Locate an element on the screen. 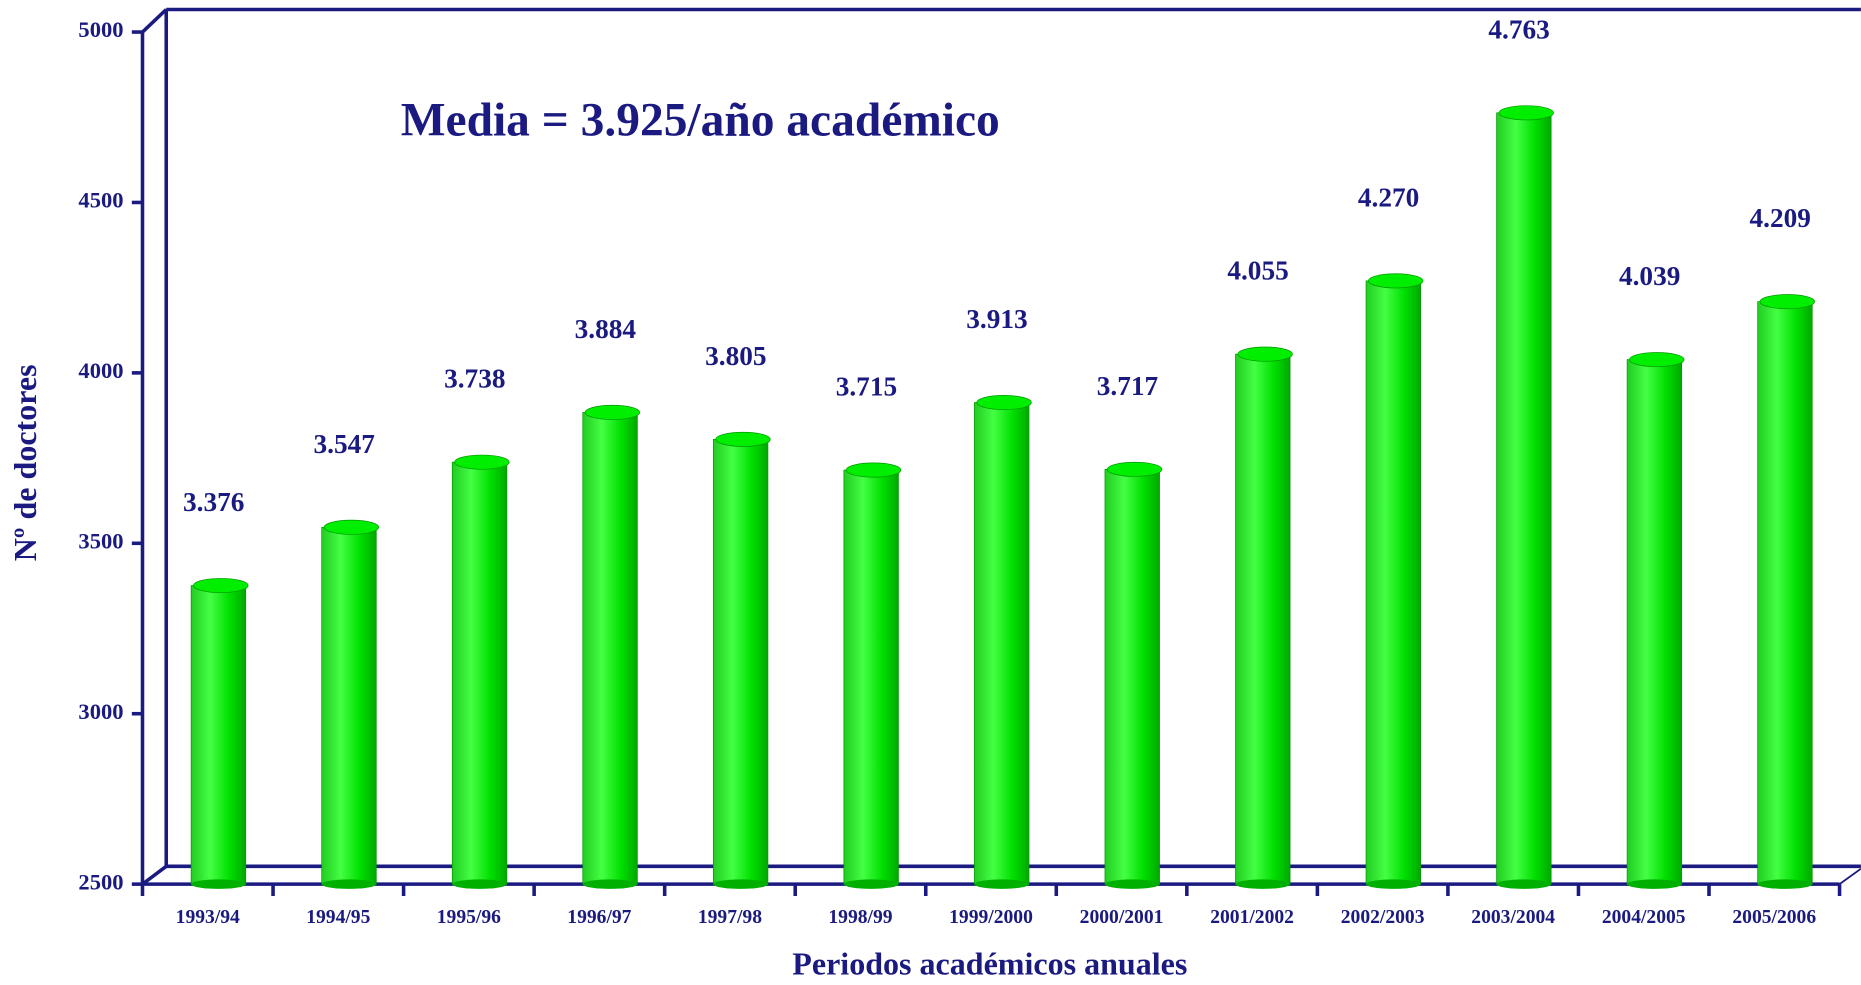  x-tick-label: 1996/97 is located at coordinates (599, 917).